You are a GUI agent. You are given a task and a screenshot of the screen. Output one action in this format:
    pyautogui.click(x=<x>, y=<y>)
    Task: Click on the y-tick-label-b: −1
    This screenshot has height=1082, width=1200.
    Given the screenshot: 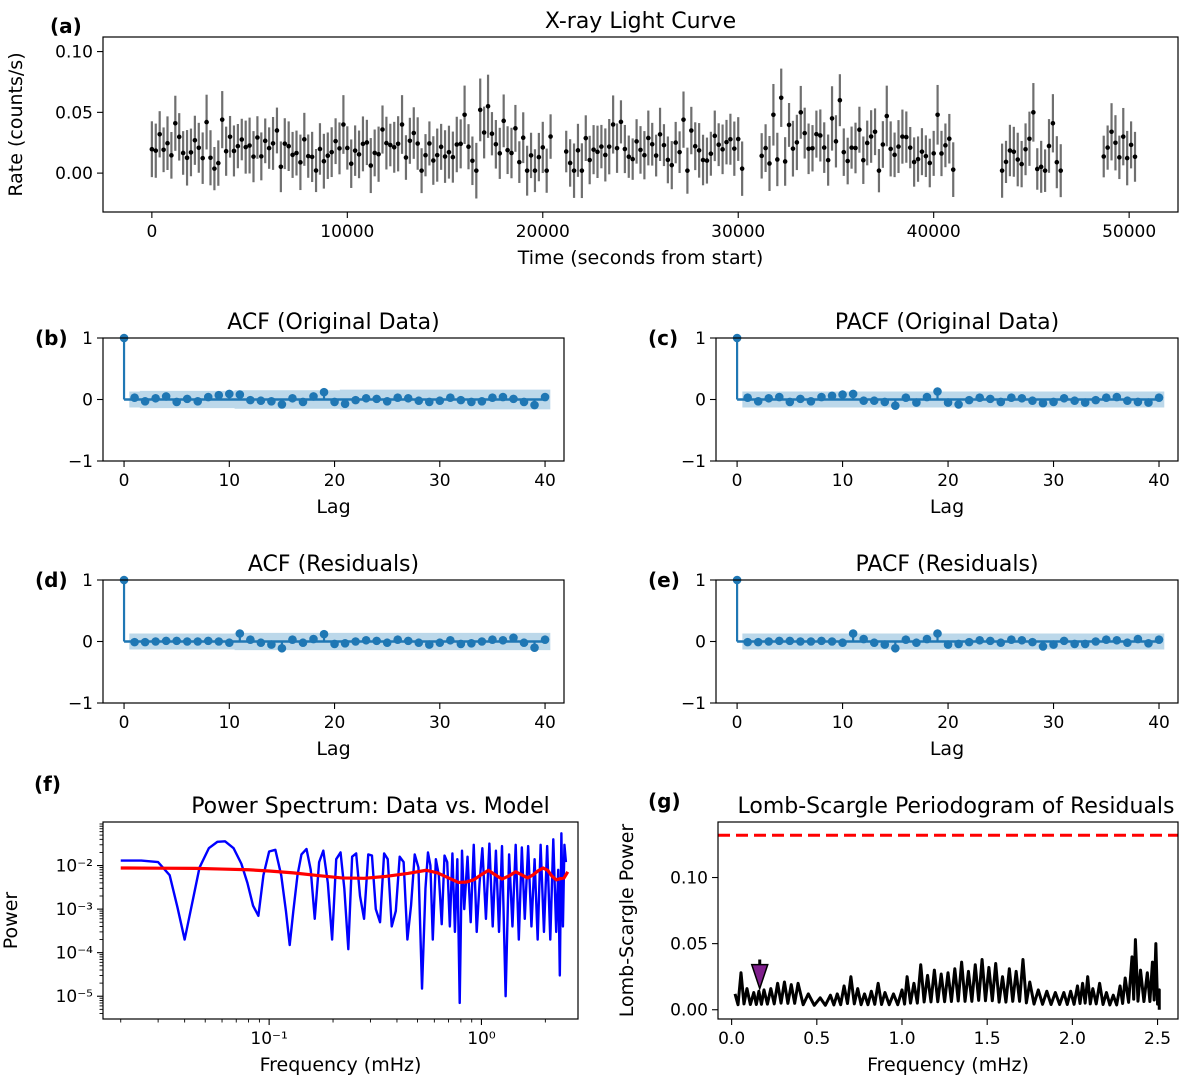 What is the action you would take?
    pyautogui.click(x=80, y=462)
    